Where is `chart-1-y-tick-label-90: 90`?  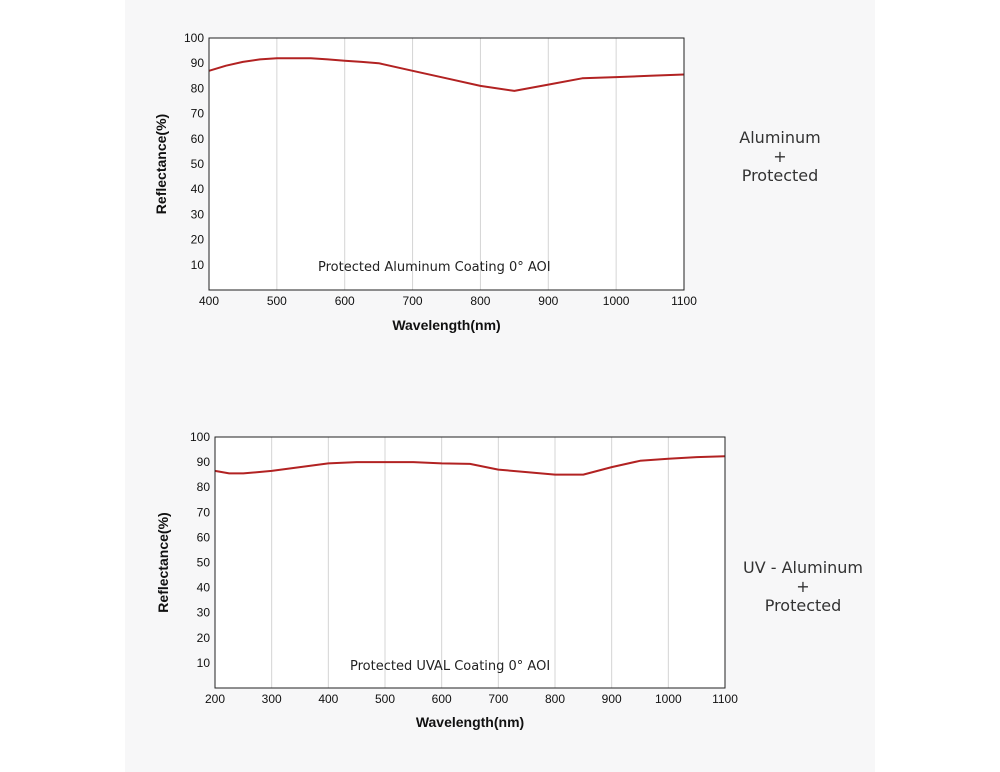
chart-1-y-tick-label-90: 90 is located at coordinates (198, 63).